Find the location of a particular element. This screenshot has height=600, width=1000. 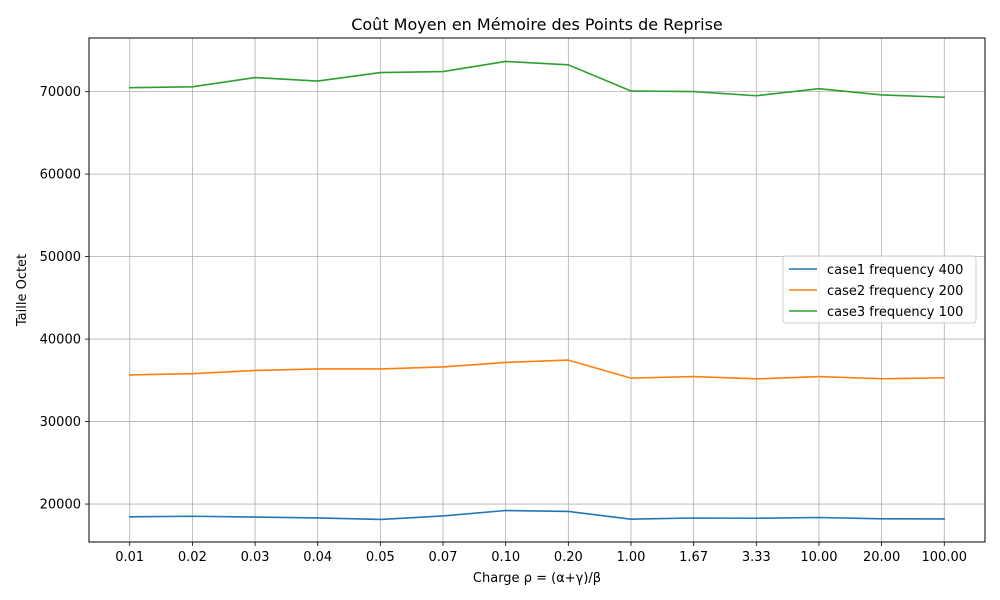

y-tick-label: 60000 is located at coordinates (60, 175).